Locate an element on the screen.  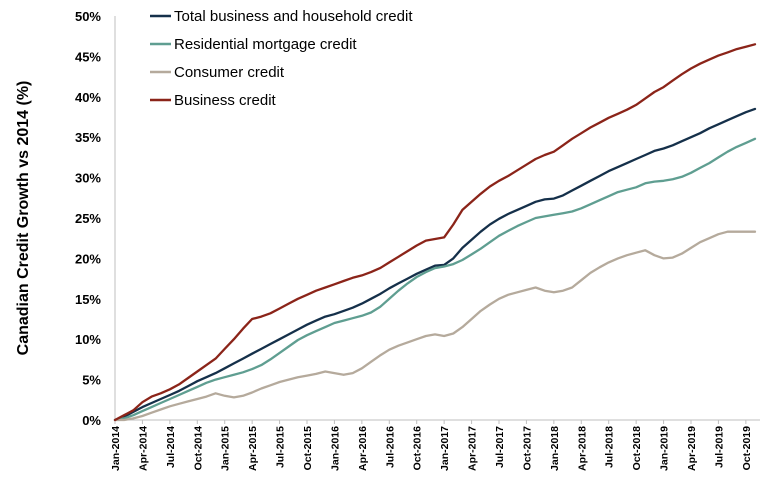
x-tick-label: Jul-2018 is located at coordinates (610, 447).